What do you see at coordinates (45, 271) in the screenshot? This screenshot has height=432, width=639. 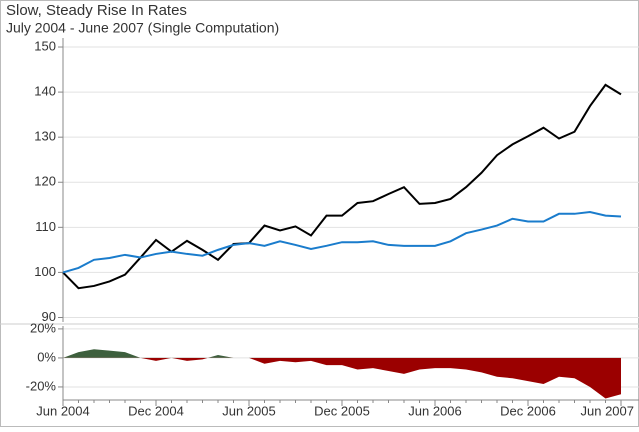 I see `y-tick-label: 100` at bounding box center [45, 271].